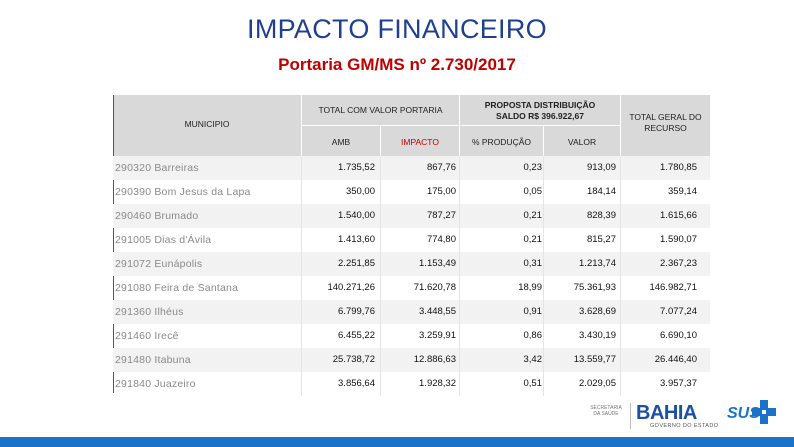 The width and height of the screenshot is (794, 447). What do you see at coordinates (678, 383) in the screenshot?
I see `cell-total: 3.957,37` at bounding box center [678, 383].